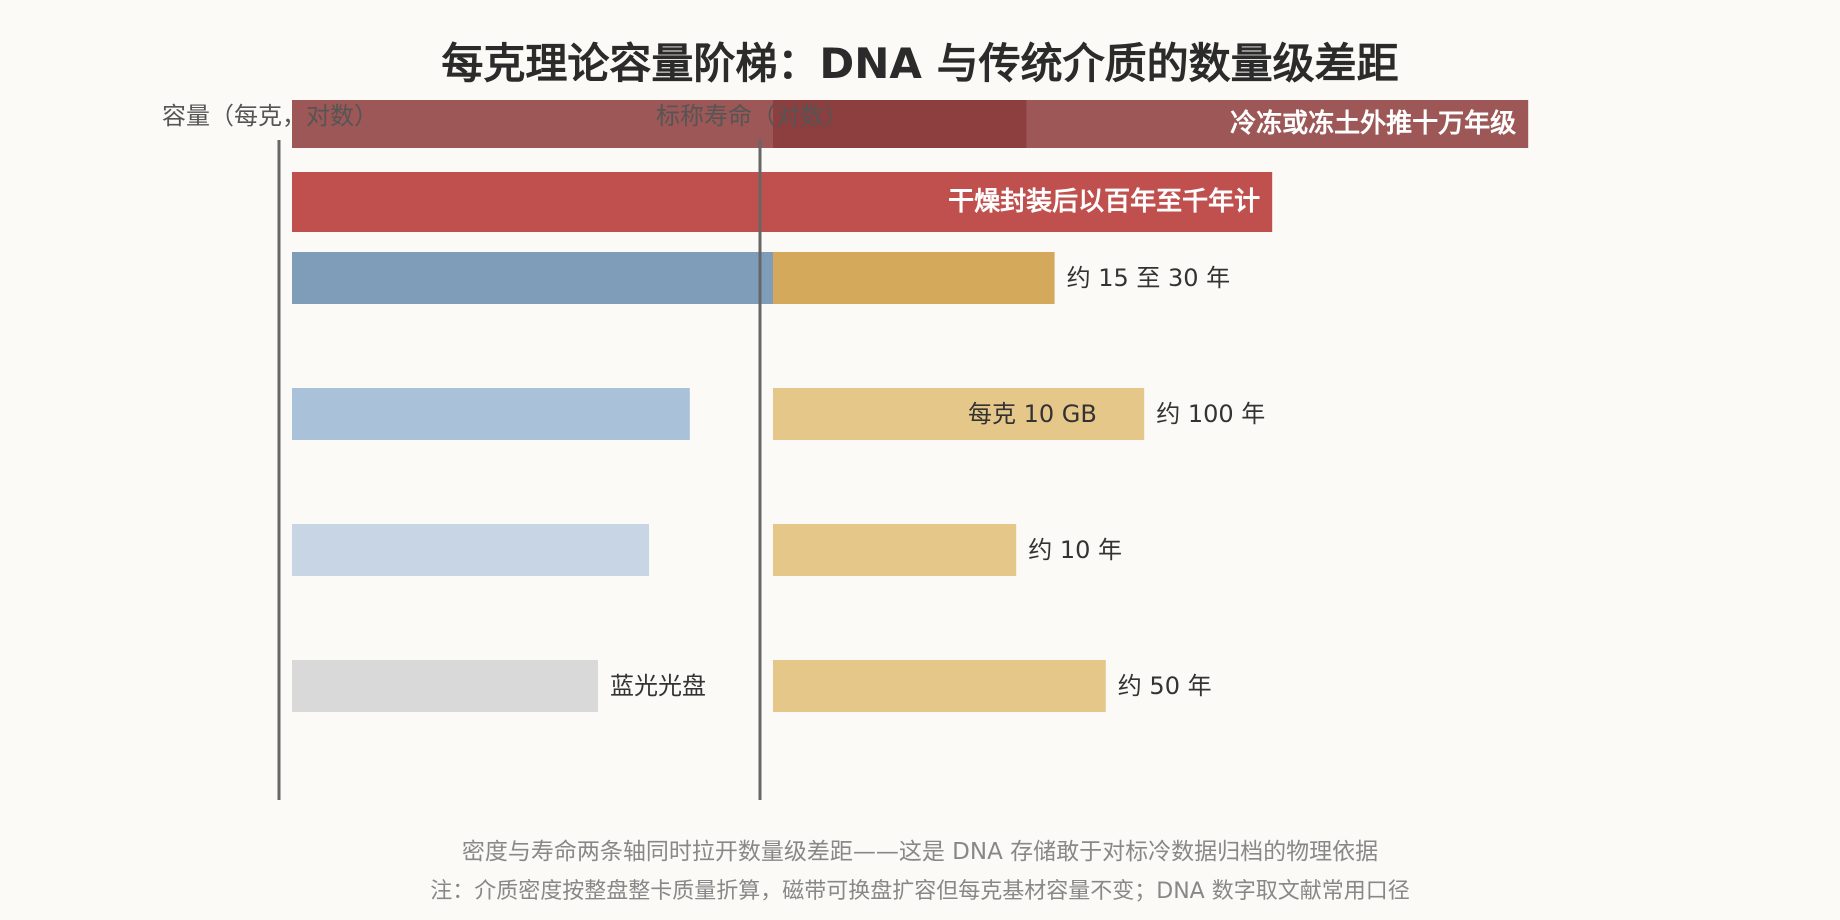  What do you see at coordinates (658, 686) in the screenshot?
I see `category-label: 蓝光光盘` at bounding box center [658, 686].